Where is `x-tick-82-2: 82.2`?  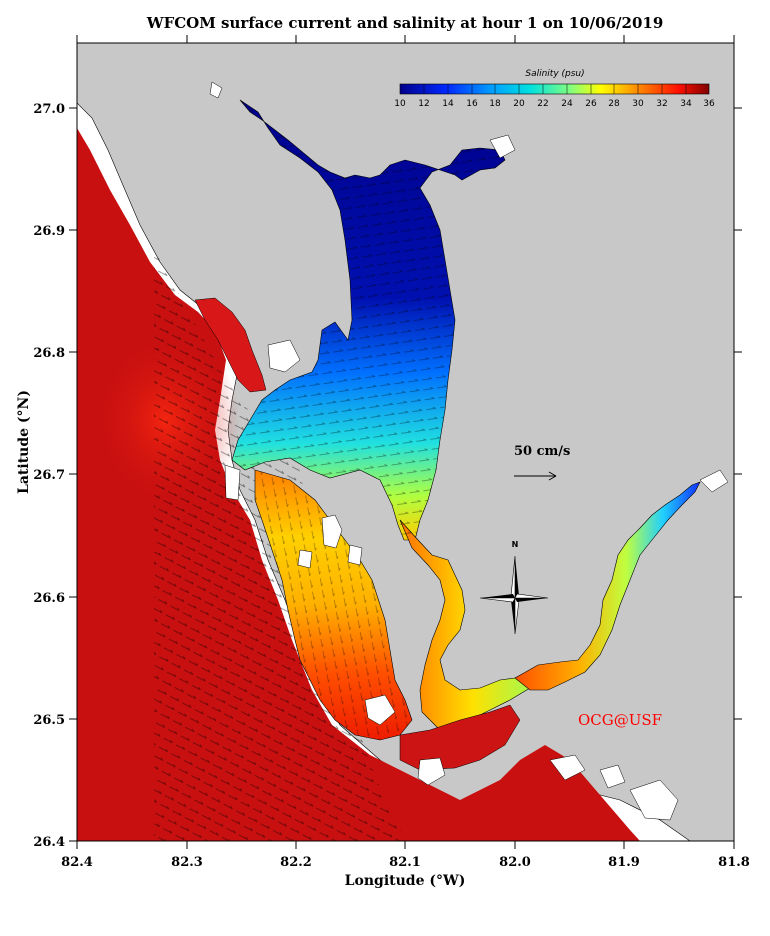 x-tick-82-2: 82.2 is located at coordinates (296, 862).